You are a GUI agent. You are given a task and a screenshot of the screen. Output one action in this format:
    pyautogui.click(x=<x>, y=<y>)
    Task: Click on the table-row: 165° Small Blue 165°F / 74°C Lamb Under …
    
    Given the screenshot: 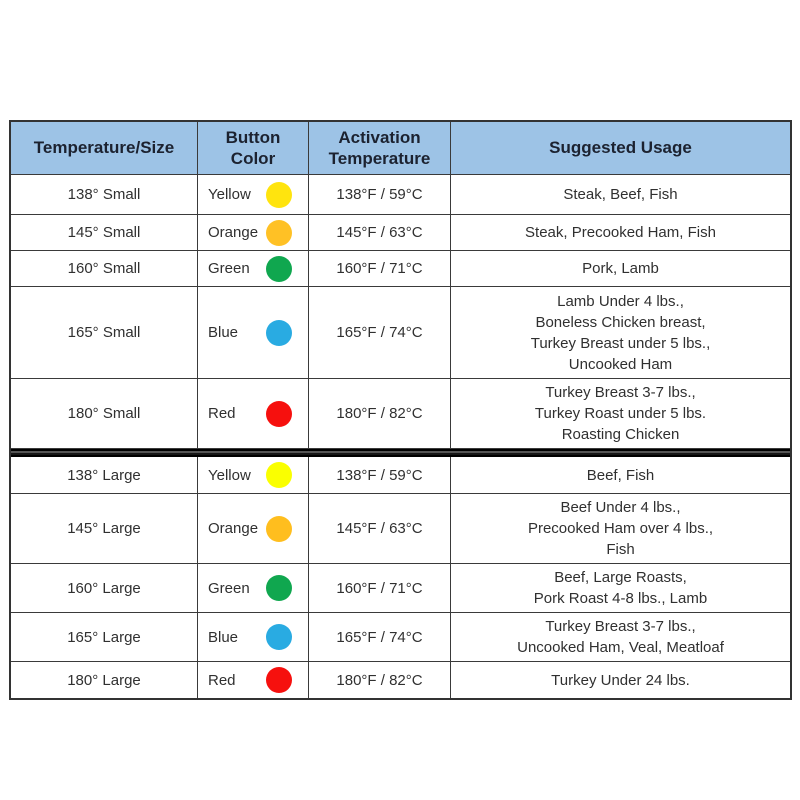 What is the action you would take?
    pyautogui.click(x=400, y=332)
    